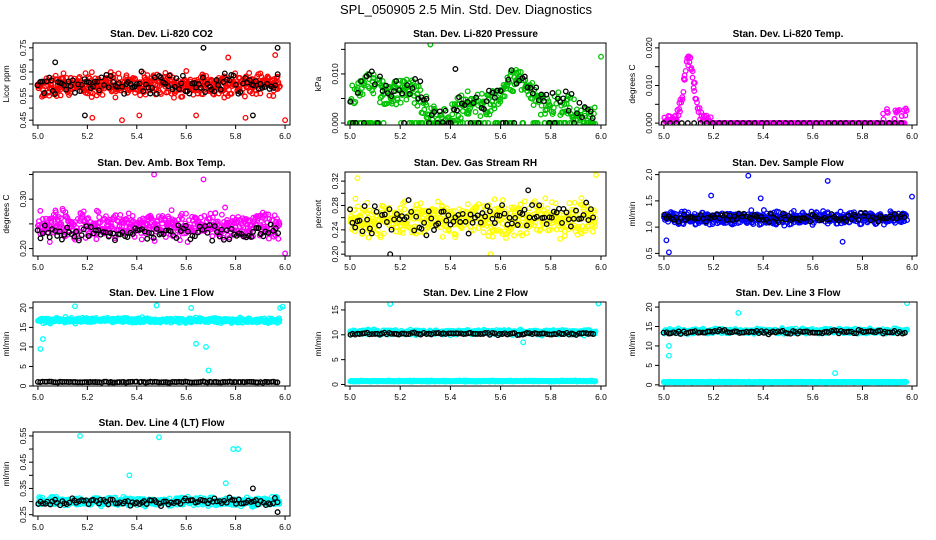  I want to click on chart-title: Stan. Dev. Amb. Box Temp., so click(161, 163).